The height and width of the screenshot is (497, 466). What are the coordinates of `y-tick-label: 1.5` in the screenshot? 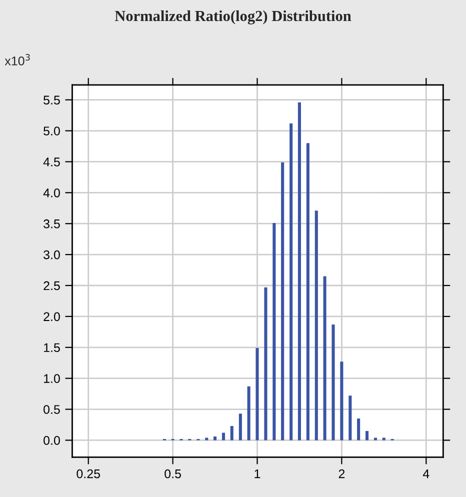 It's located at (52, 347).